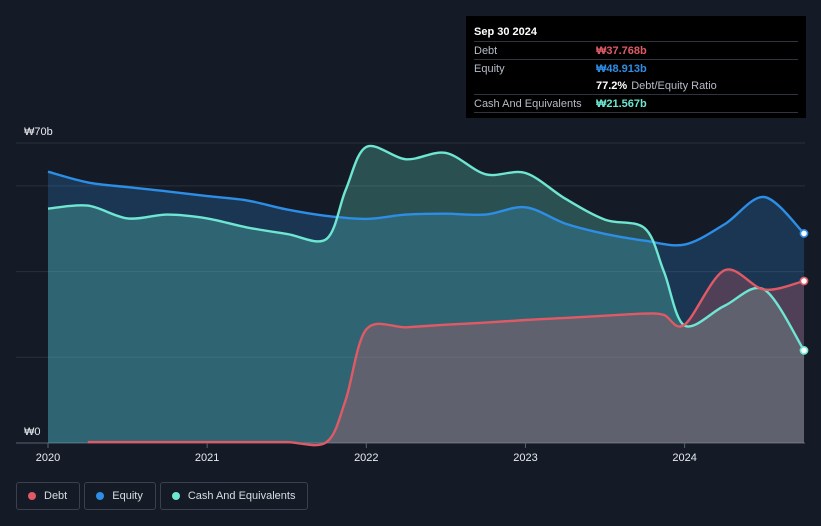 The image size is (821, 526). What do you see at coordinates (804, 233) in the screenshot?
I see `series-end-dot-equity` at bounding box center [804, 233].